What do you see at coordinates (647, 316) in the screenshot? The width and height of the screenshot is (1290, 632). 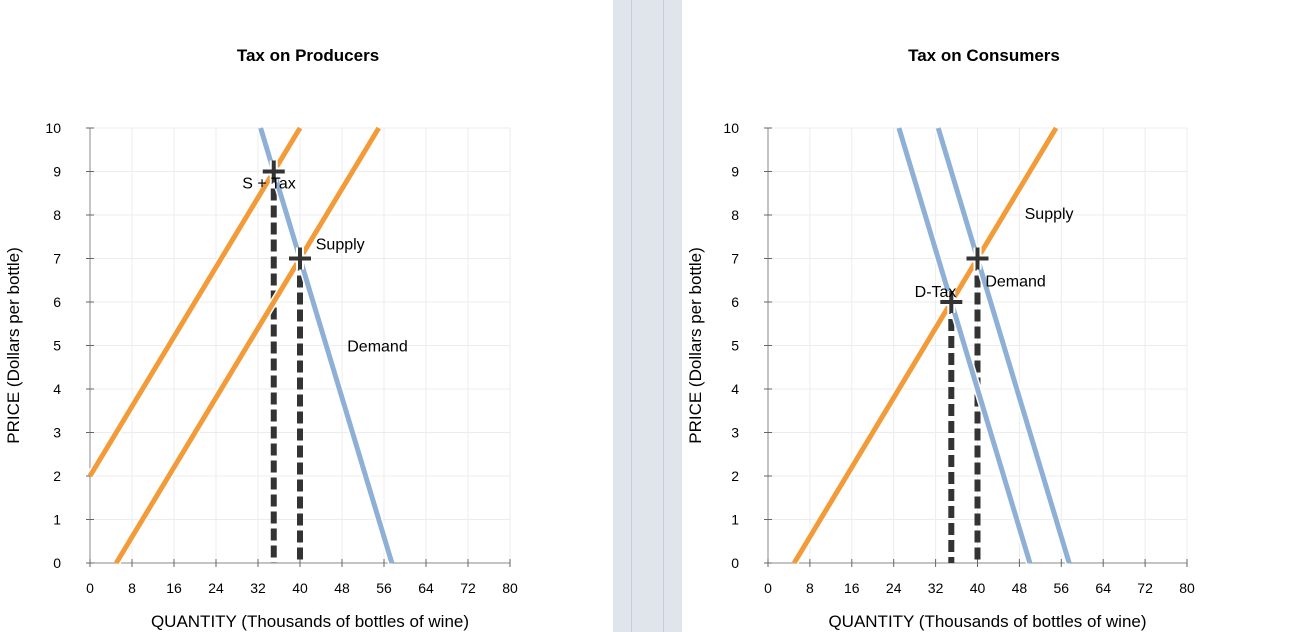 I see `panel-divider` at bounding box center [647, 316].